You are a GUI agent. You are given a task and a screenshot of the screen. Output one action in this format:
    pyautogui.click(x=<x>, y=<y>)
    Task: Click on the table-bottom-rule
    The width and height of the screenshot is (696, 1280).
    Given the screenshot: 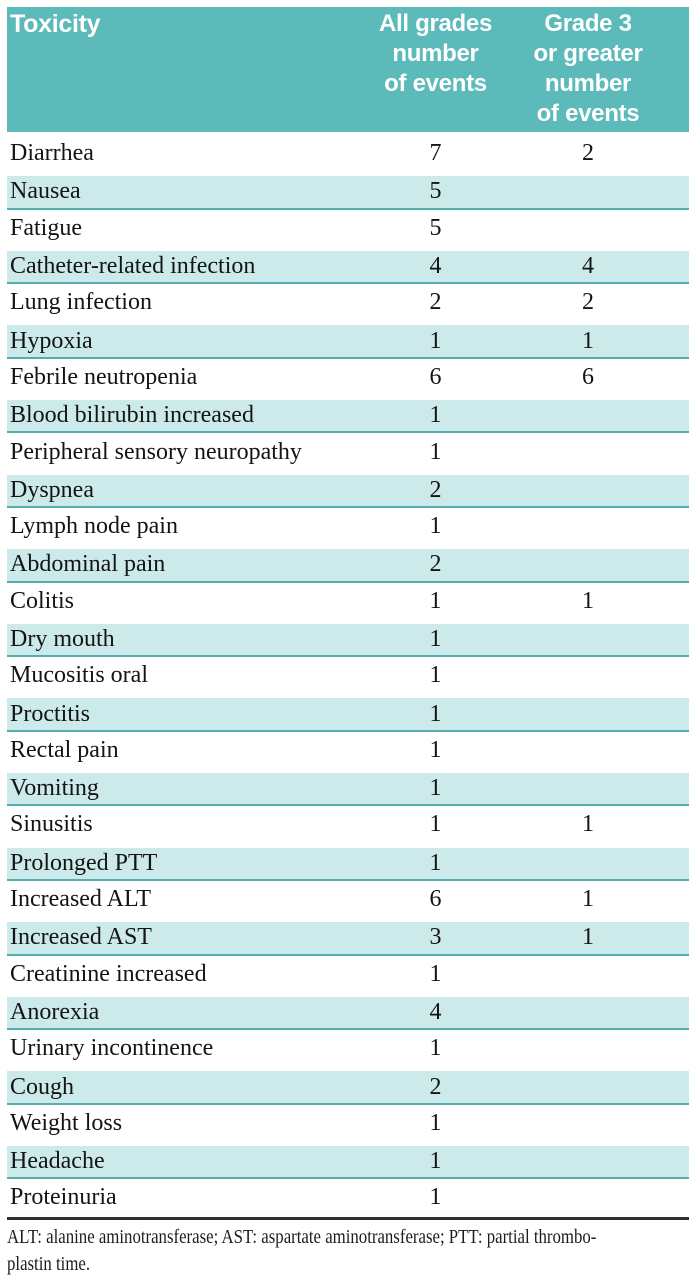 What is the action you would take?
    pyautogui.click(x=348, y=1218)
    